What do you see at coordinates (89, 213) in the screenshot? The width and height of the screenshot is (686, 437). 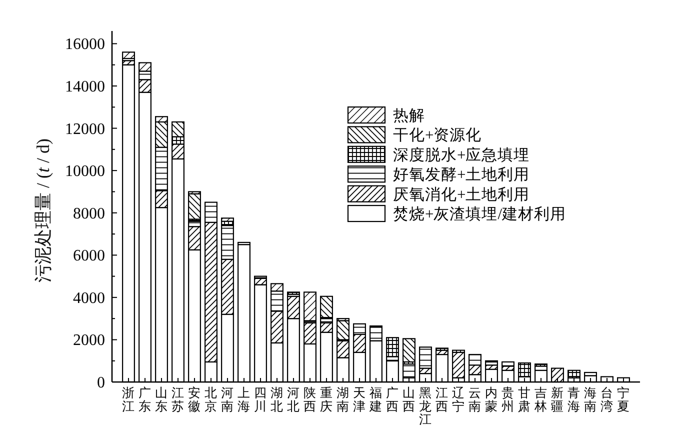 I see `y-tick-label: 8000` at bounding box center [89, 213].